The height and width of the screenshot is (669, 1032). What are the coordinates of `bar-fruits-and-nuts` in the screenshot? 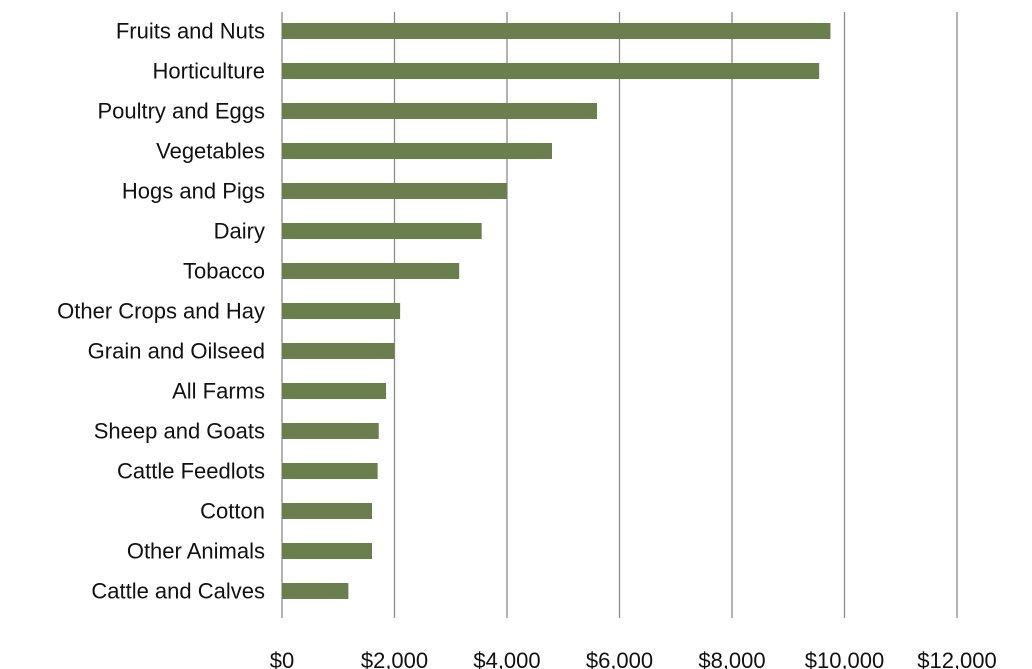 It's located at (556, 31).